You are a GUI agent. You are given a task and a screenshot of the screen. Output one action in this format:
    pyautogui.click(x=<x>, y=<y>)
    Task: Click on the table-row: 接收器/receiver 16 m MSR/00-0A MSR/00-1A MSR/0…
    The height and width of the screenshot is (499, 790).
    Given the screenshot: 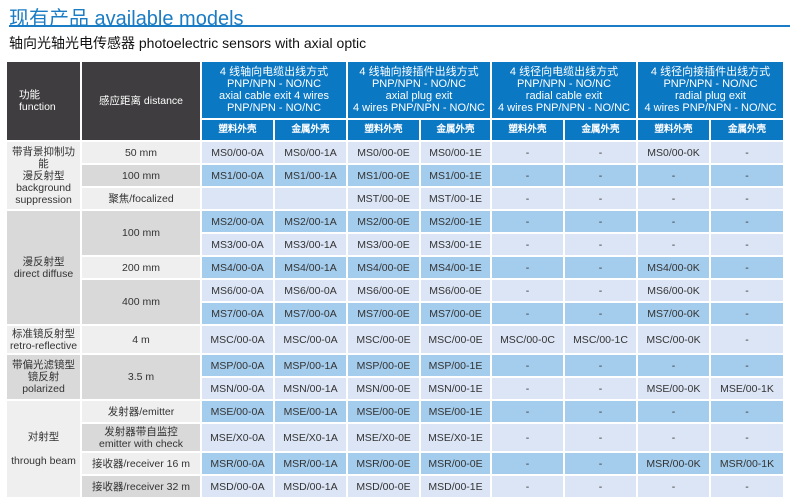 What is the action you would take?
    pyautogui.click(x=395, y=463)
    